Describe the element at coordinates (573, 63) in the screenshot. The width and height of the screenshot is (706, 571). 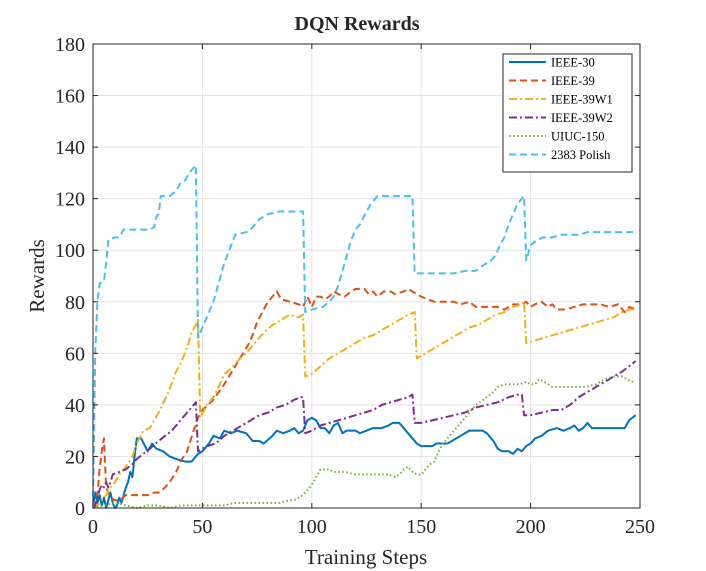
I see `legend-label: IEEE-30` at that location.